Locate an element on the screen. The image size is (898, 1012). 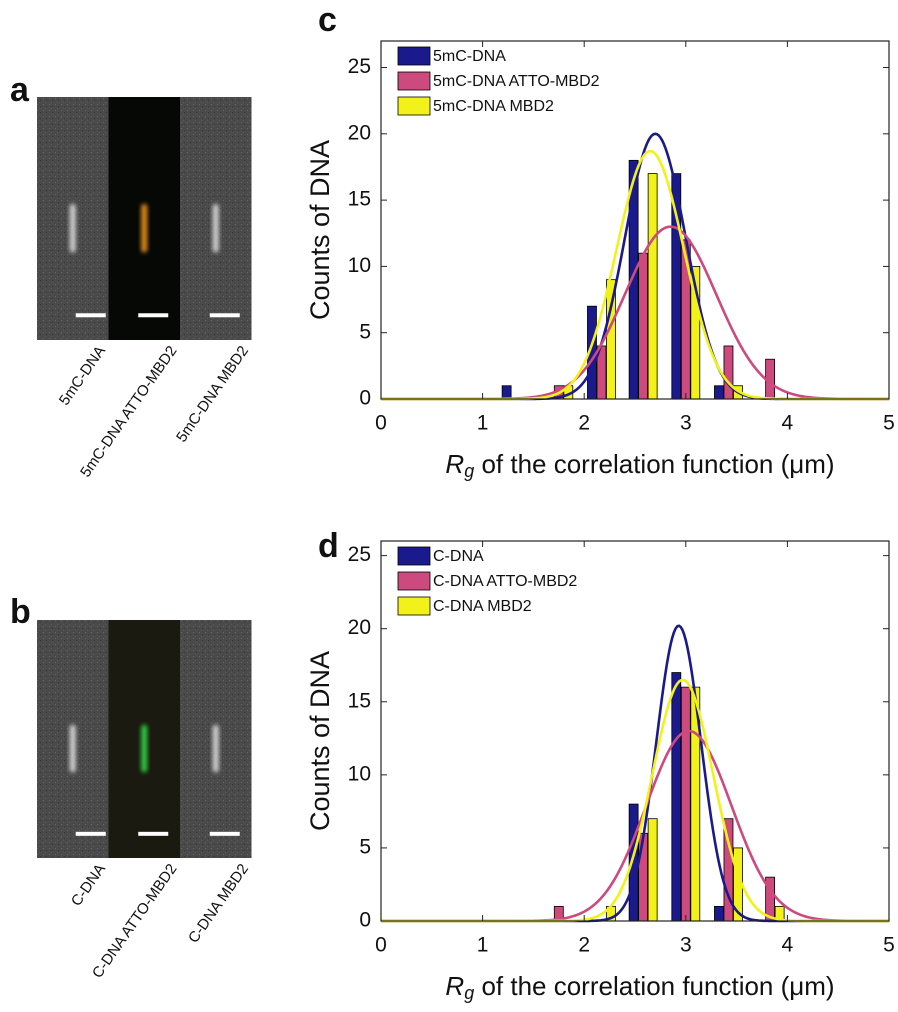
legend-label: C-DNA ATTO-MBD2 is located at coordinates (505, 581).